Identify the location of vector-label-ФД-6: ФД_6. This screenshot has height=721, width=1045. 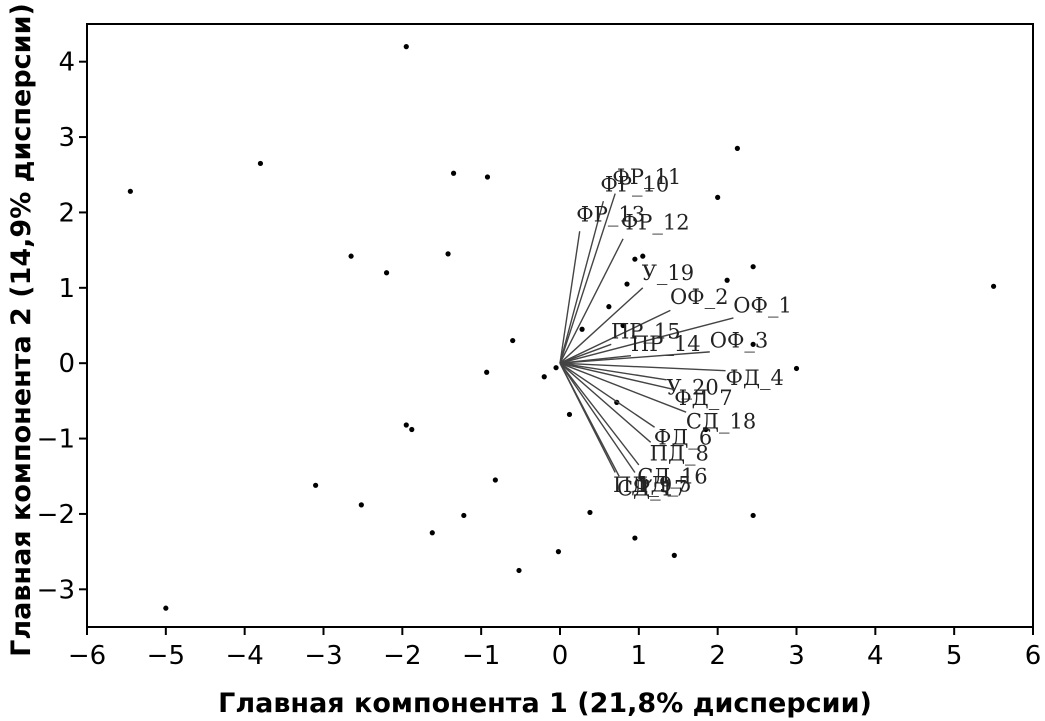
(683, 438).